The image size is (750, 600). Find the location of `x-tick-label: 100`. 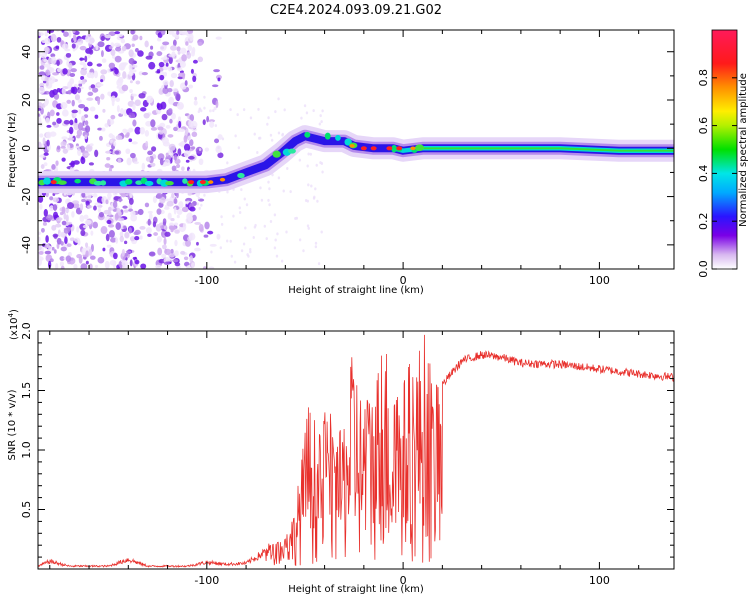

x-tick-label: 100 is located at coordinates (599, 580).